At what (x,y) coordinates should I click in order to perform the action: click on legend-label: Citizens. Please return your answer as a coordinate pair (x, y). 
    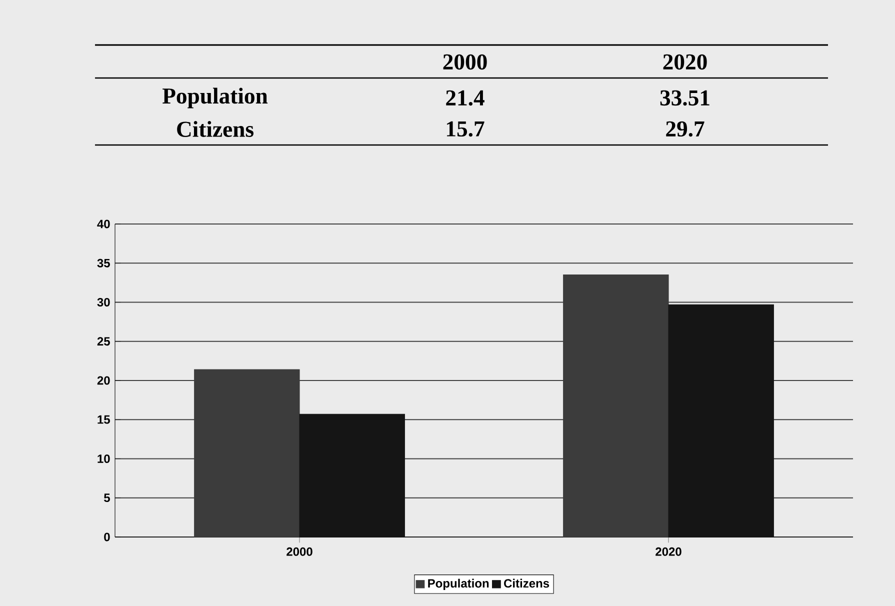
    Looking at the image, I should click on (527, 583).